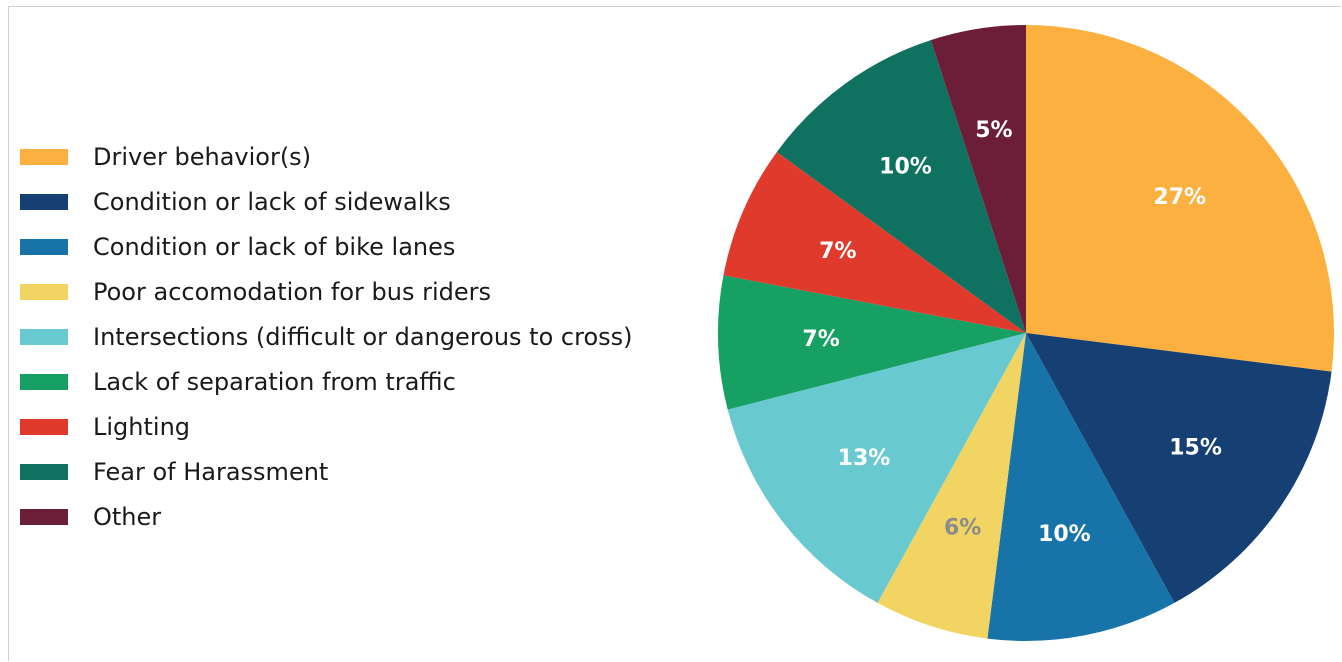 The height and width of the screenshot is (662, 1342). What do you see at coordinates (993, 130) in the screenshot?
I see `data-label-other: 5%` at bounding box center [993, 130].